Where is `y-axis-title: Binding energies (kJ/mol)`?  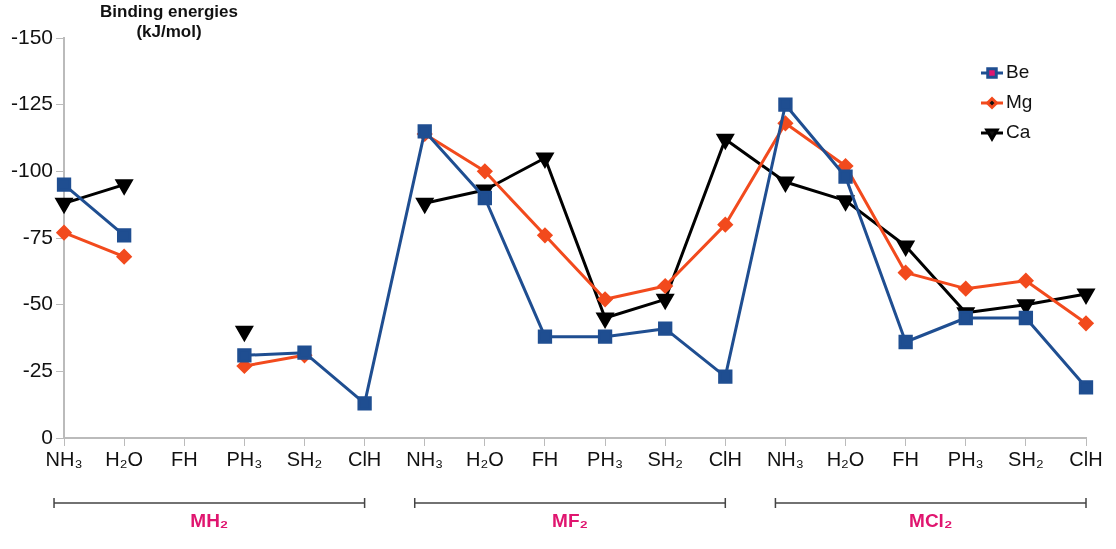
y-axis-title: Binding energies (kJ/mol) is located at coordinates (169, 21).